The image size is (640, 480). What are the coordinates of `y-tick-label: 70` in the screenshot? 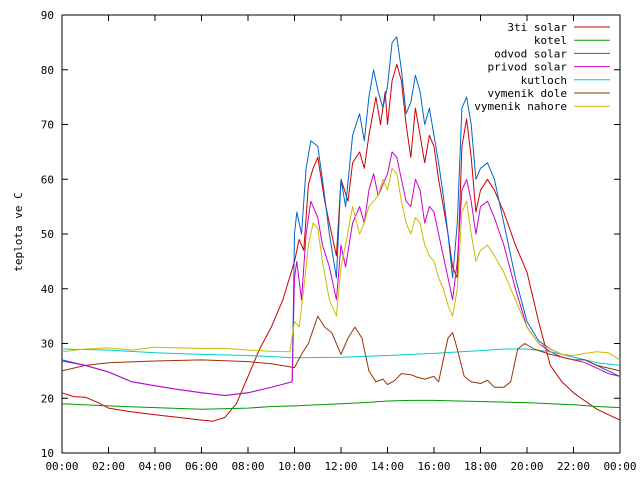 It's located at (47, 125).